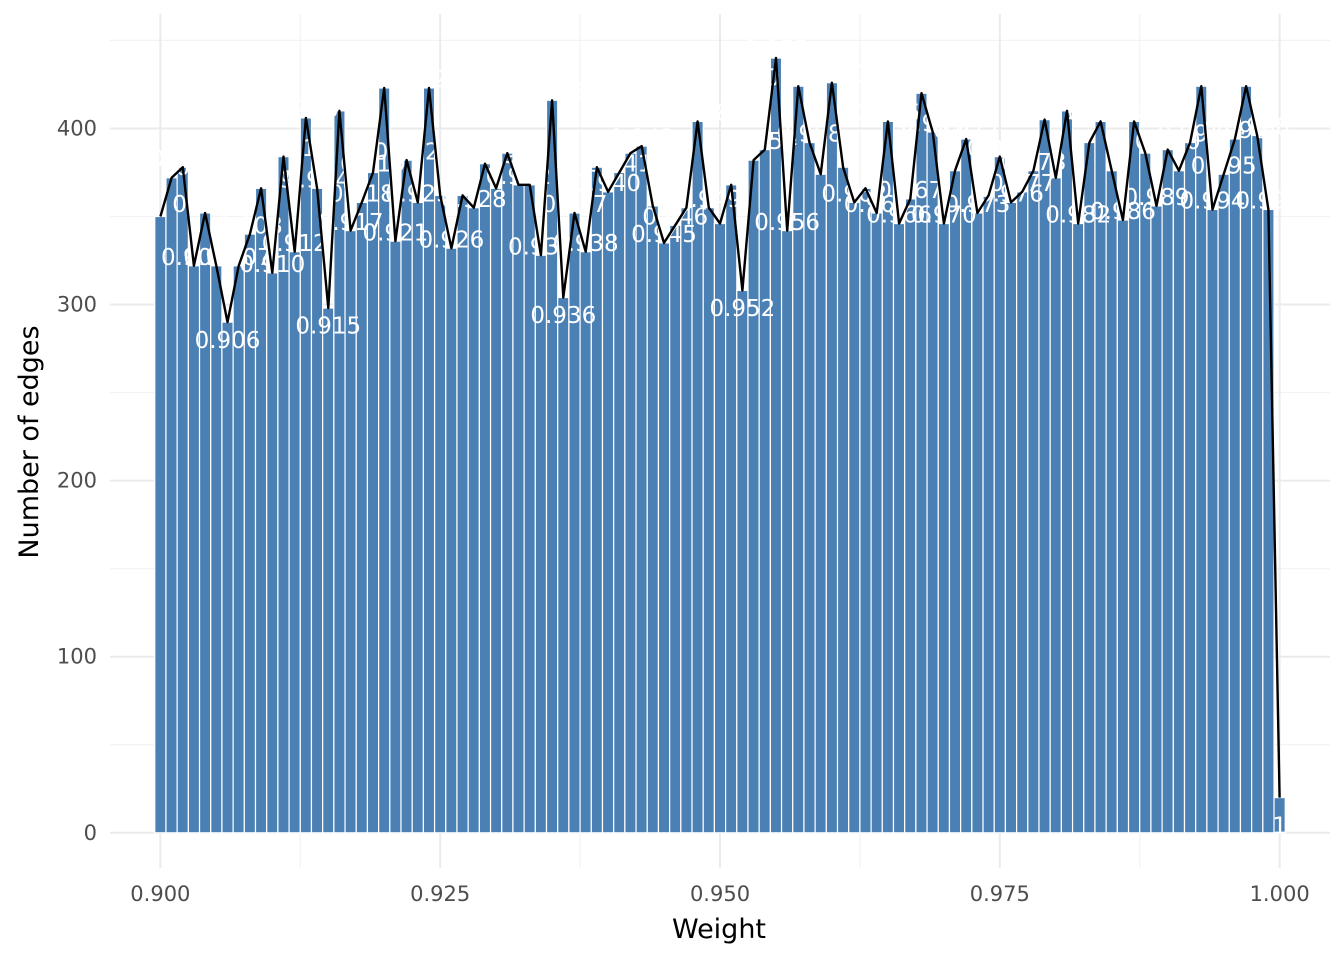  I want to click on y-axis-title: Number of edges, so click(29, 441).